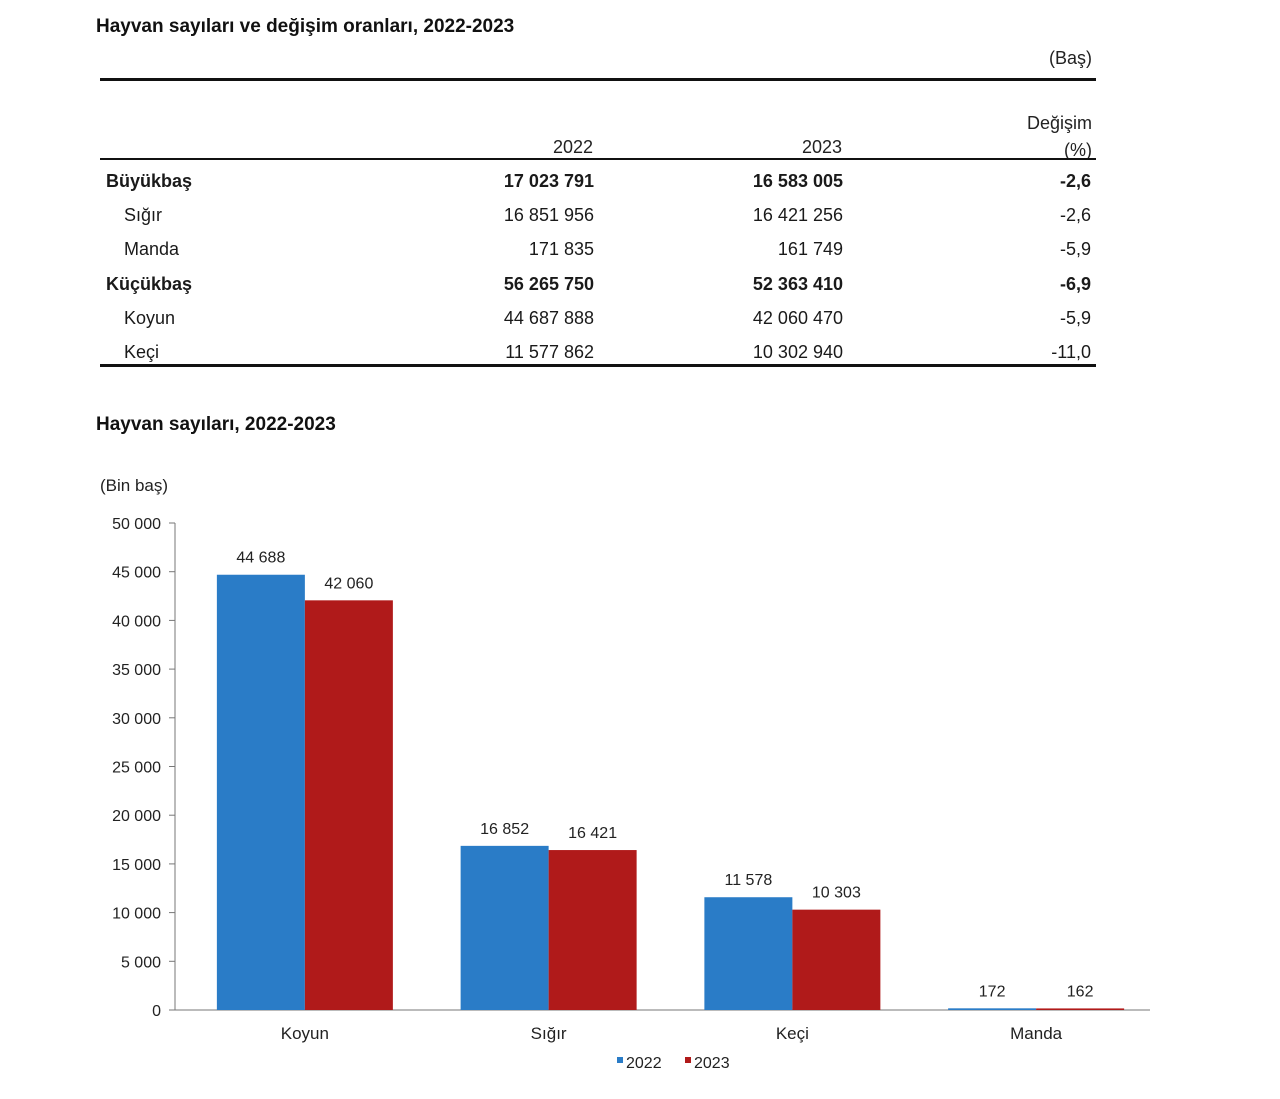  I want to click on table-row: Büyükbaş 17 023 791 16 583 005 -2,6, so click(598, 182).